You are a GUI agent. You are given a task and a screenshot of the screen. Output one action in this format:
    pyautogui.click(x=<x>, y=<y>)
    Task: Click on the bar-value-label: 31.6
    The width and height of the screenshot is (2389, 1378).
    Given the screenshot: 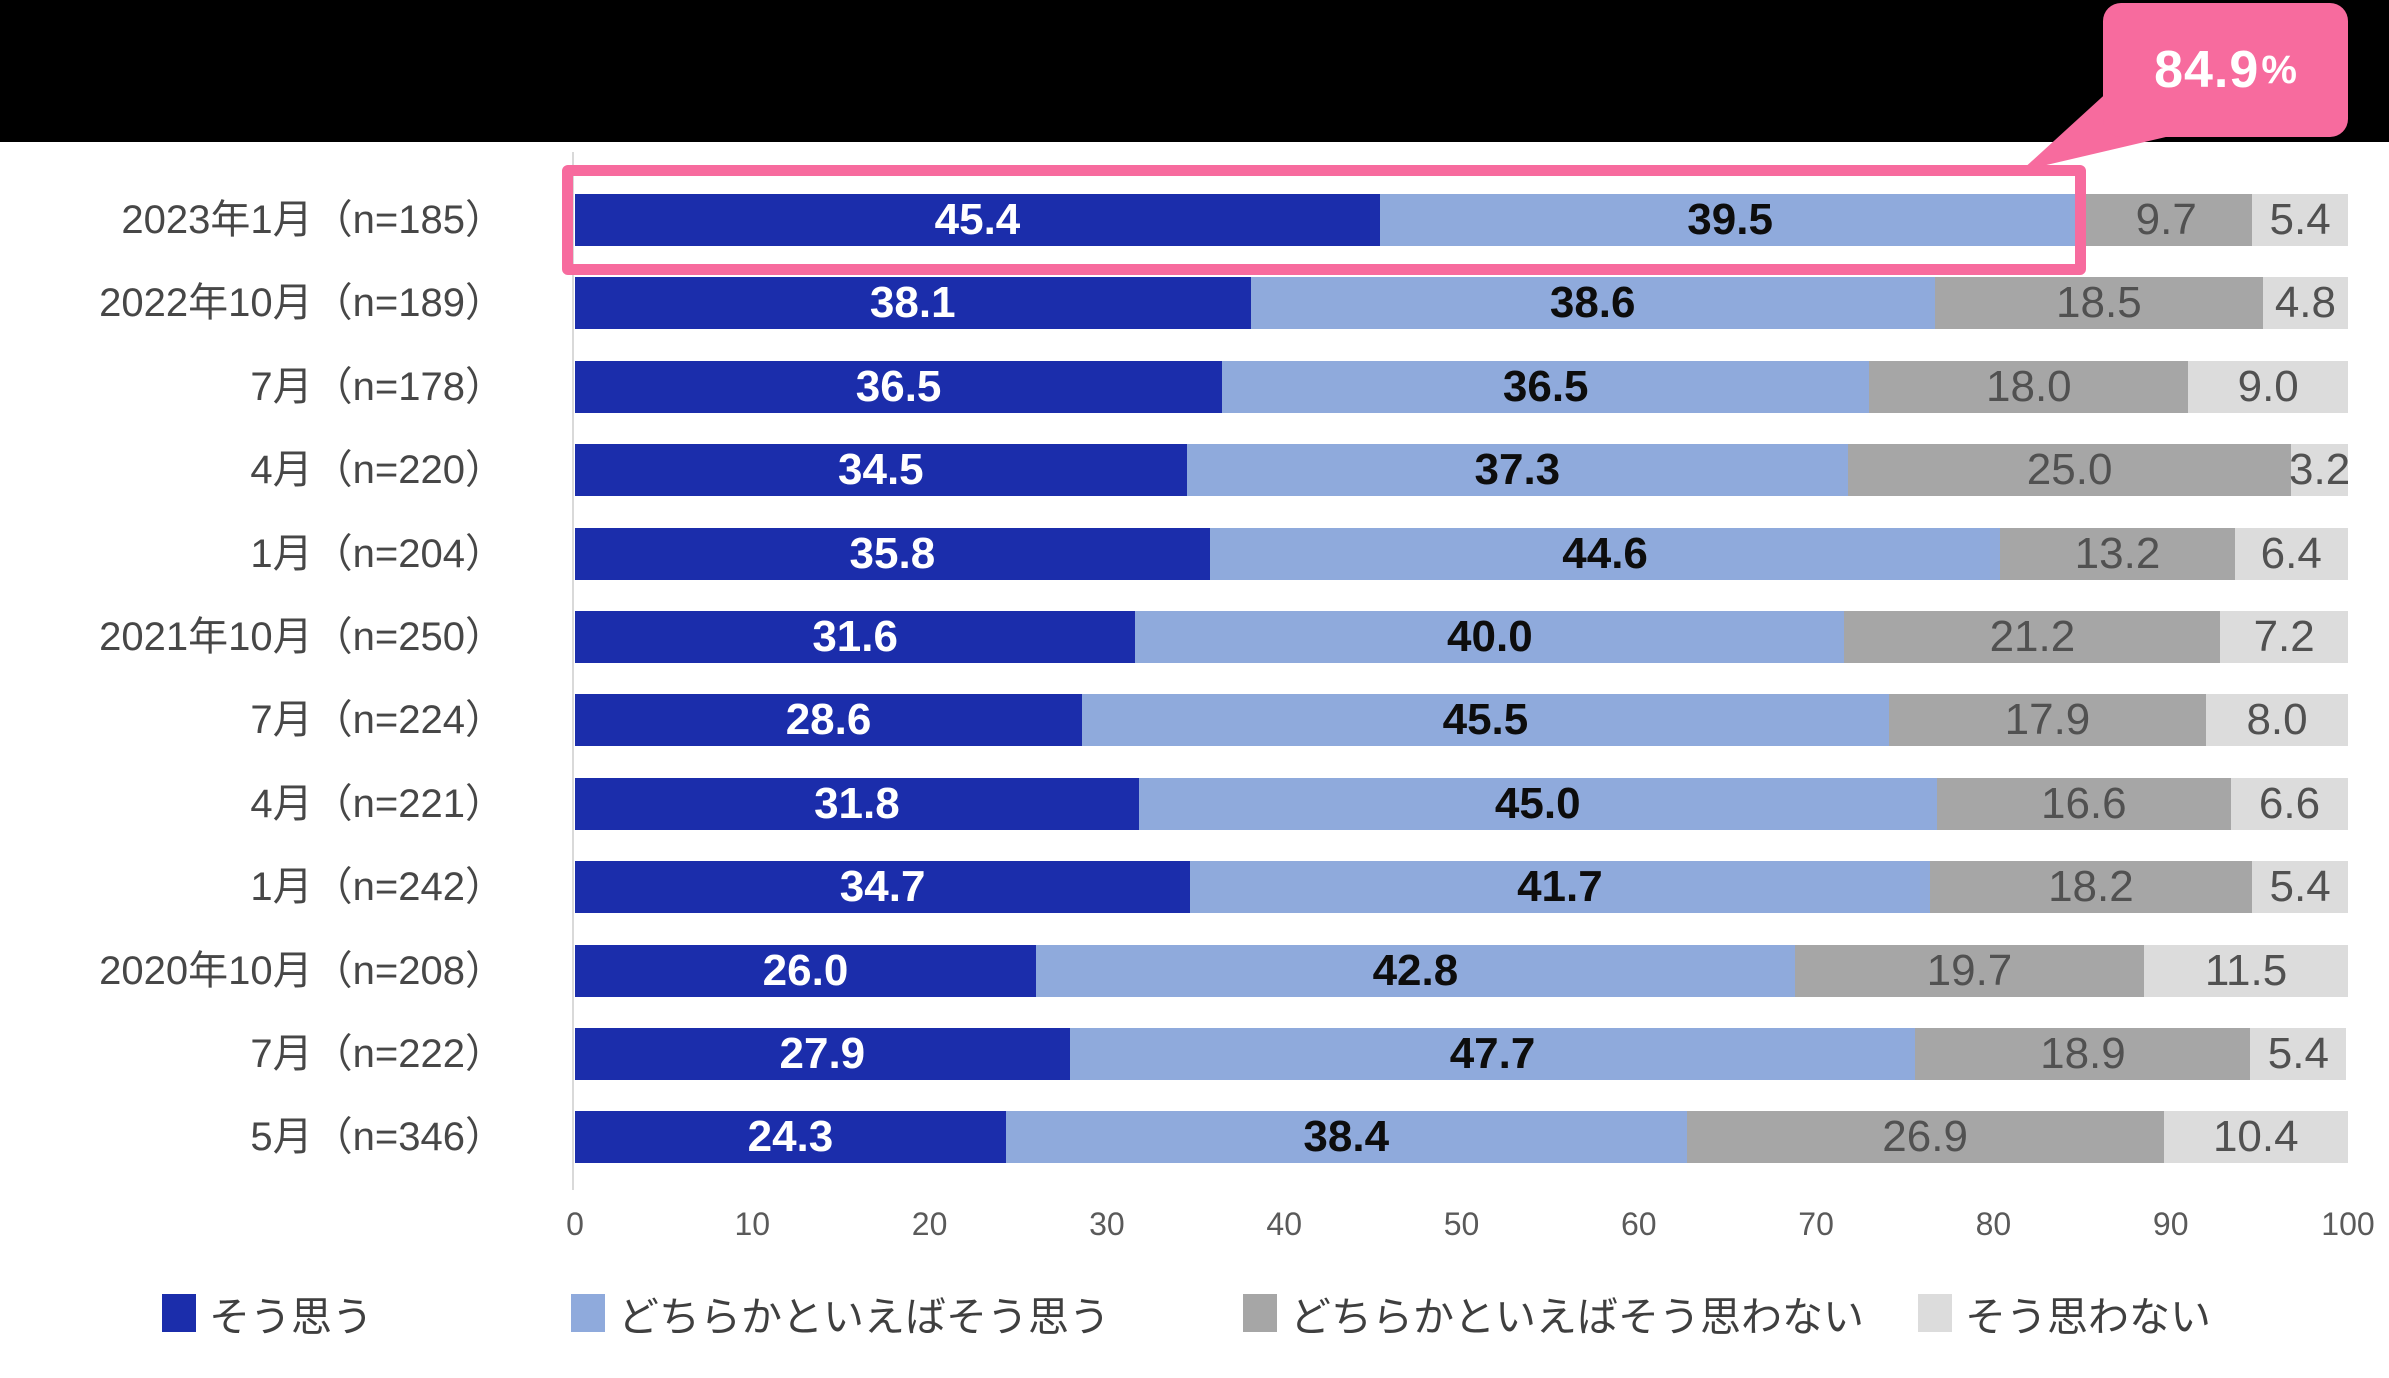 What is the action you would take?
    pyautogui.click(x=855, y=636)
    